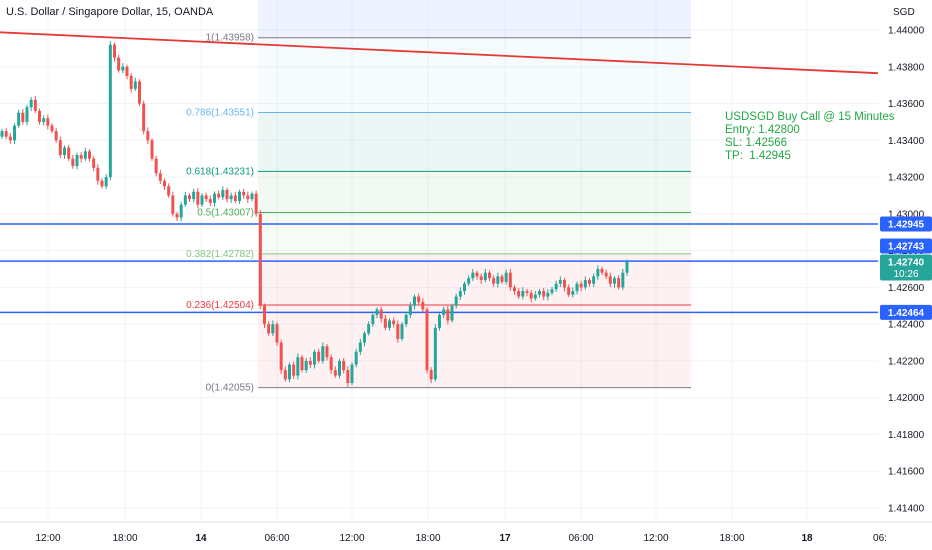 This screenshot has height=550, width=932. I want to click on fib-level-label: 1(1.43958), so click(230, 38).